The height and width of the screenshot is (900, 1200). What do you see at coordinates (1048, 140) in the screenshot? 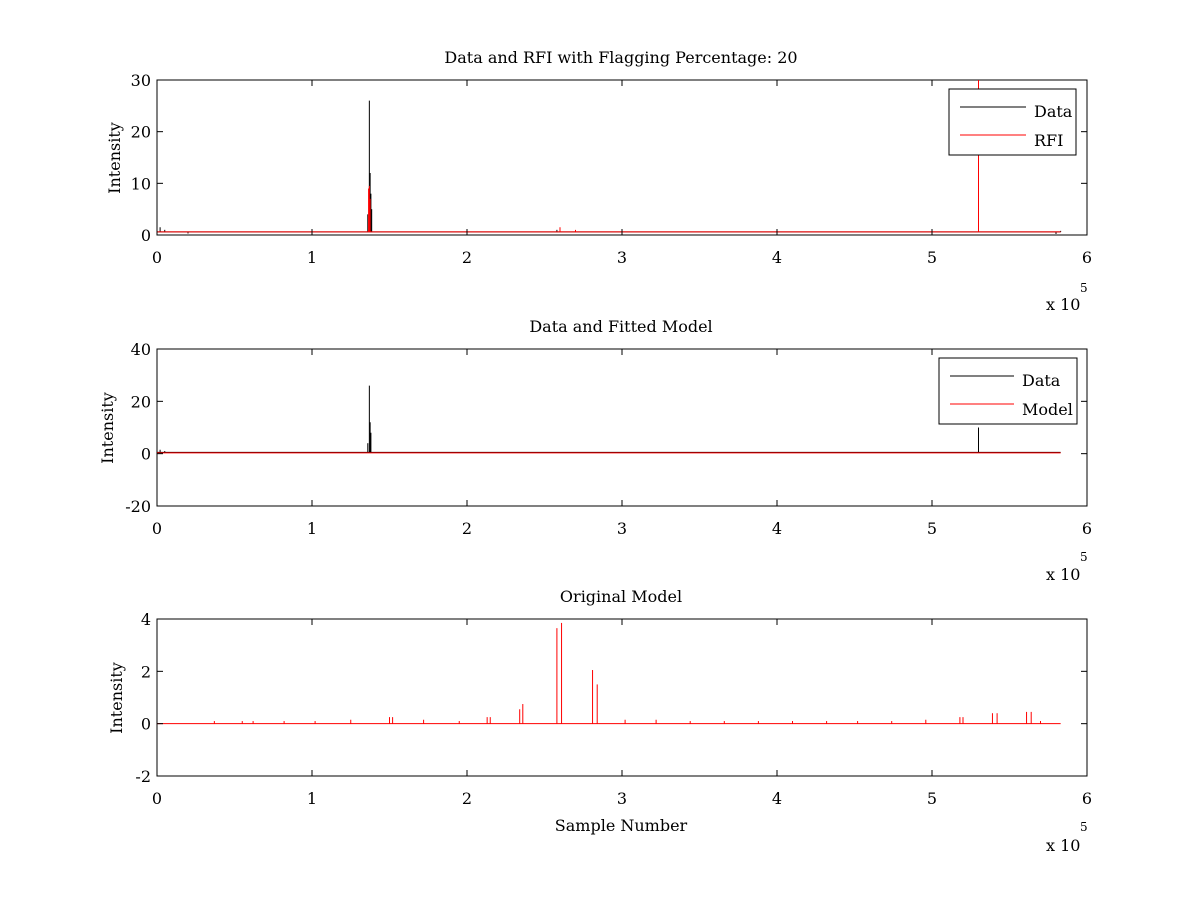
I see `legend-label-rfi: RFI` at bounding box center [1048, 140].